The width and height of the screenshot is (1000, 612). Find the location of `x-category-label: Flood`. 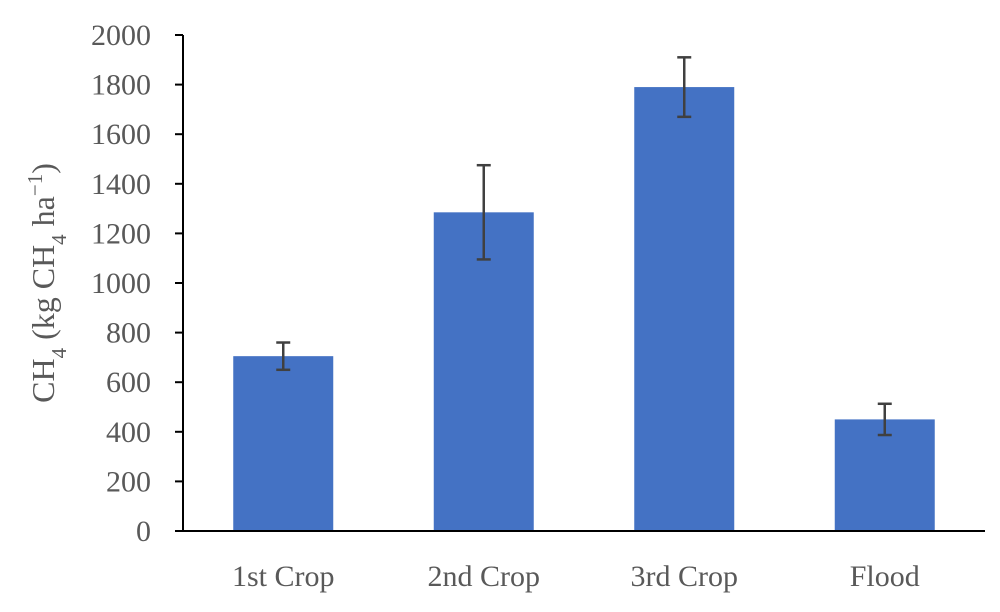

x-category-label: Flood is located at coordinates (885, 576).